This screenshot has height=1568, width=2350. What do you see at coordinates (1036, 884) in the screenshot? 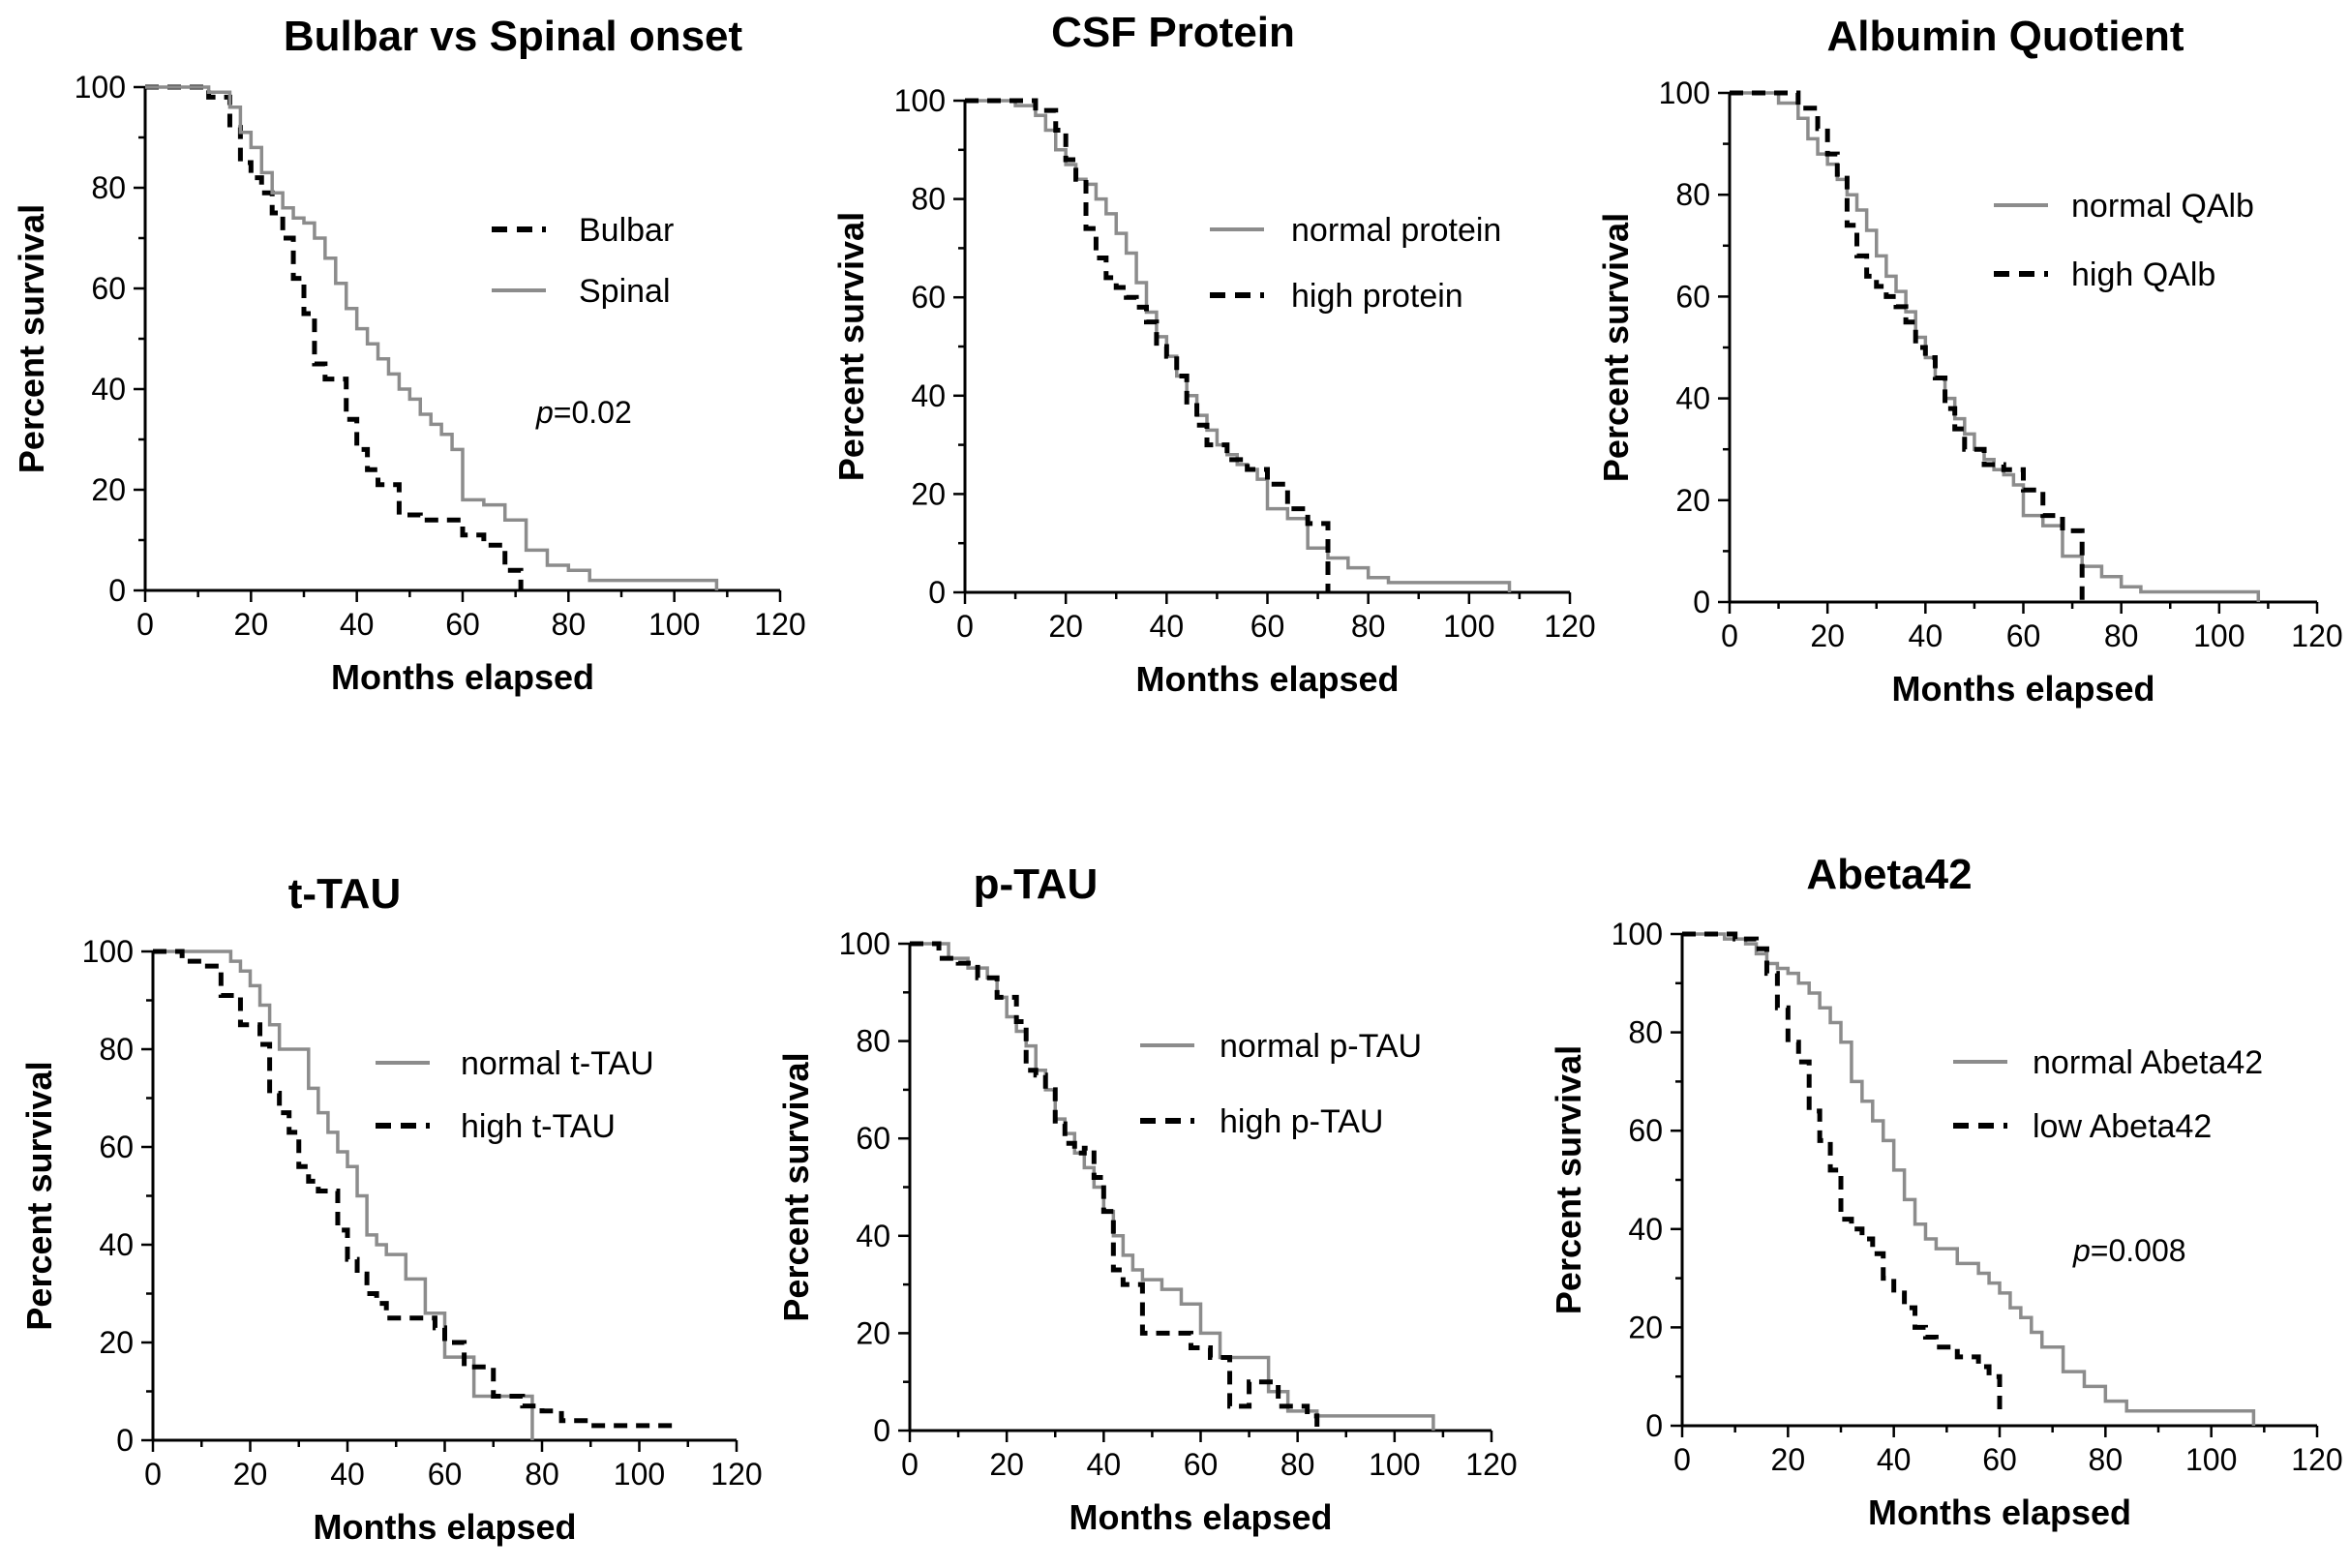
I see `chart-title: p-TAU` at bounding box center [1036, 884].